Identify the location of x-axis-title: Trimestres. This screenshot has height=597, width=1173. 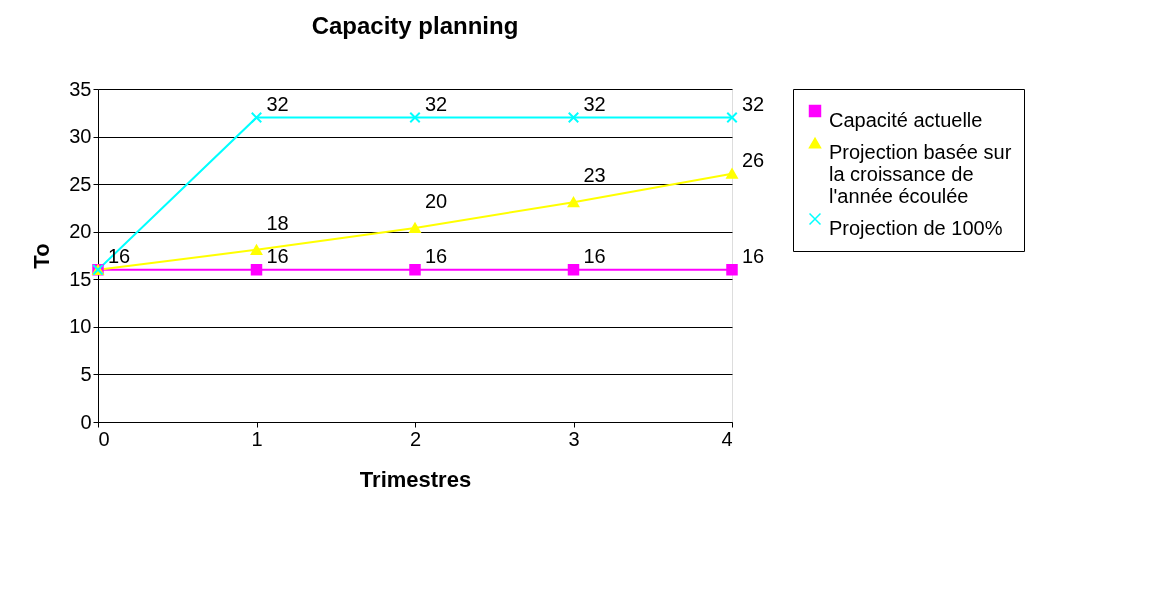
(415, 479).